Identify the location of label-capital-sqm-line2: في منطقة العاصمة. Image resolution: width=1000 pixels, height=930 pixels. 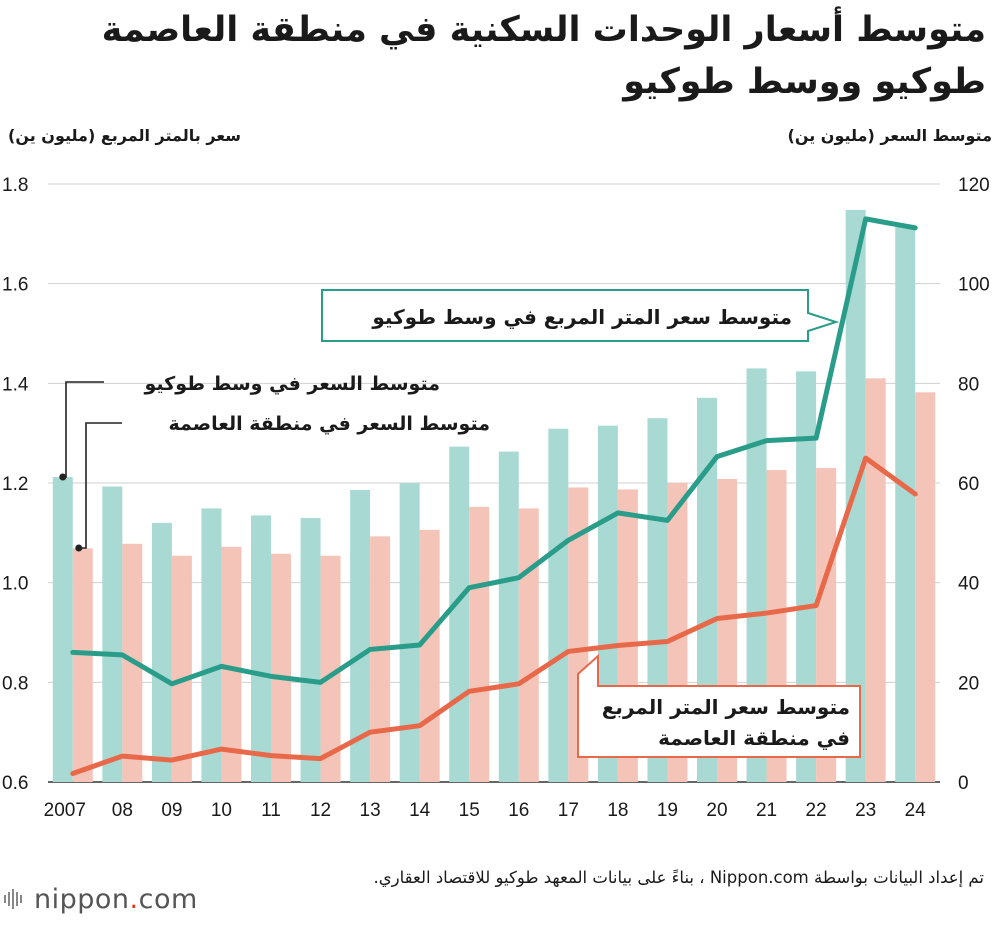
(754, 738).